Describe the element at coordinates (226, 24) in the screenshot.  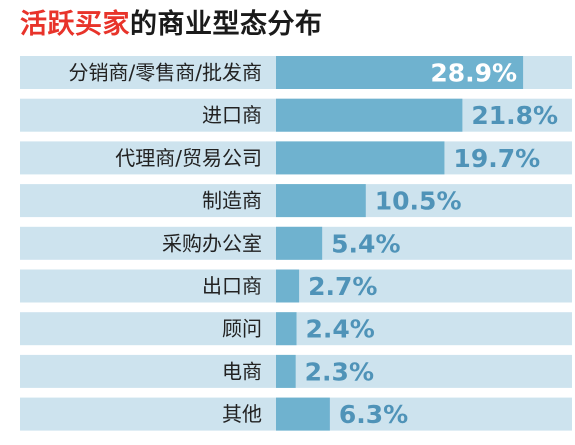
I see `chart-title-rest: 的商业型态分布` at that location.